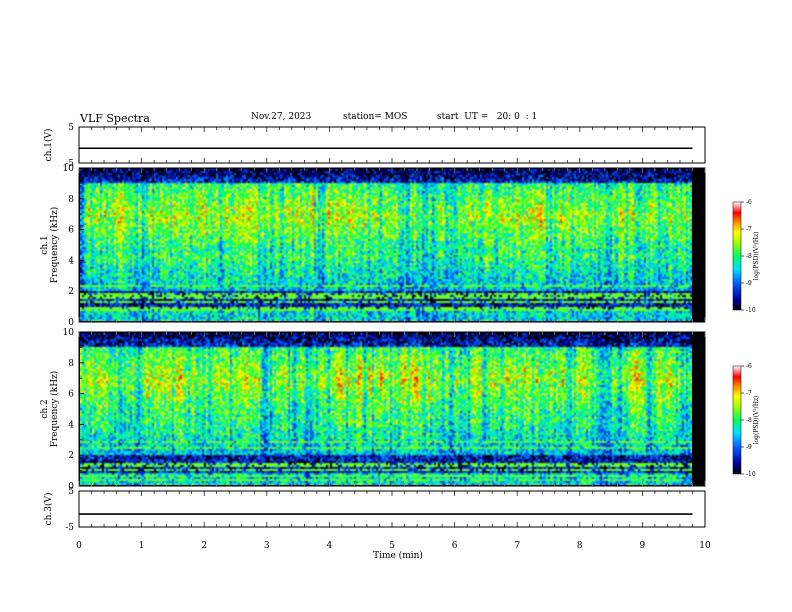 The width and height of the screenshot is (792, 612). What do you see at coordinates (48, 145) in the screenshot?
I see `ch1-waveform-ylabel: ch.1(V)` at bounding box center [48, 145].